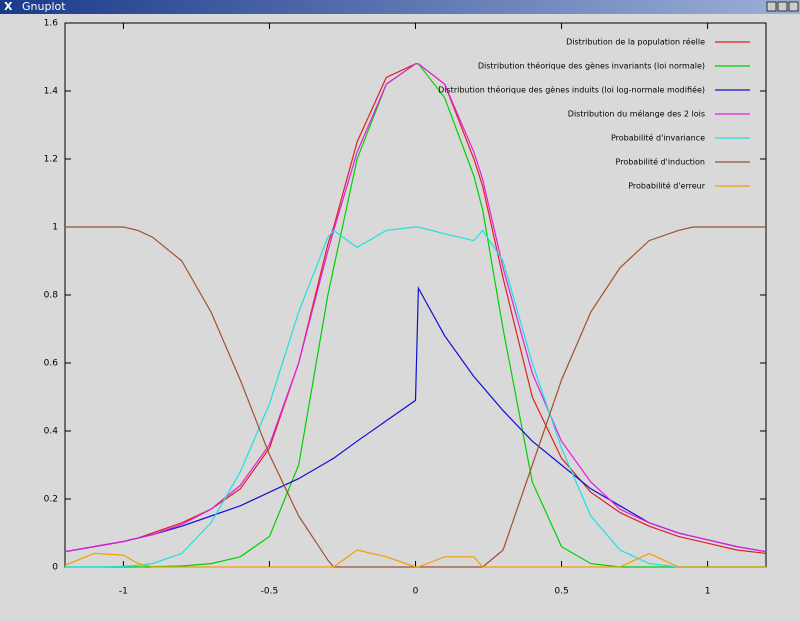 Image resolution: width=800 pixels, height=621 pixels. I want to click on title-bar-bg, so click(400, 7).